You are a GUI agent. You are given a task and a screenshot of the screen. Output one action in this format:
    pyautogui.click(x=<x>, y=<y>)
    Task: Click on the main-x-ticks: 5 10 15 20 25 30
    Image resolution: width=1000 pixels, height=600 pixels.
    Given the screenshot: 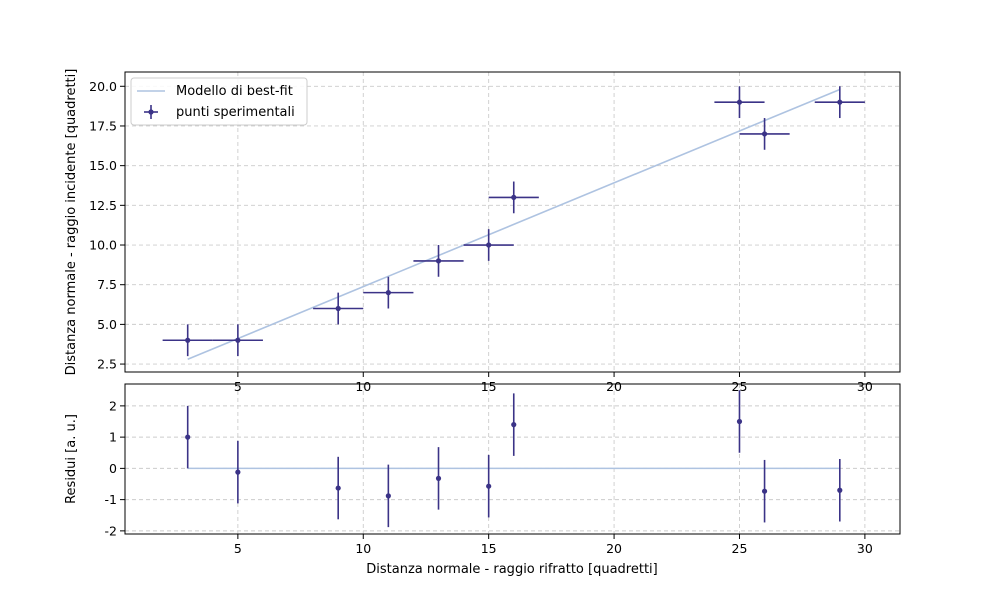 What is the action you would take?
    pyautogui.click(x=553, y=383)
    